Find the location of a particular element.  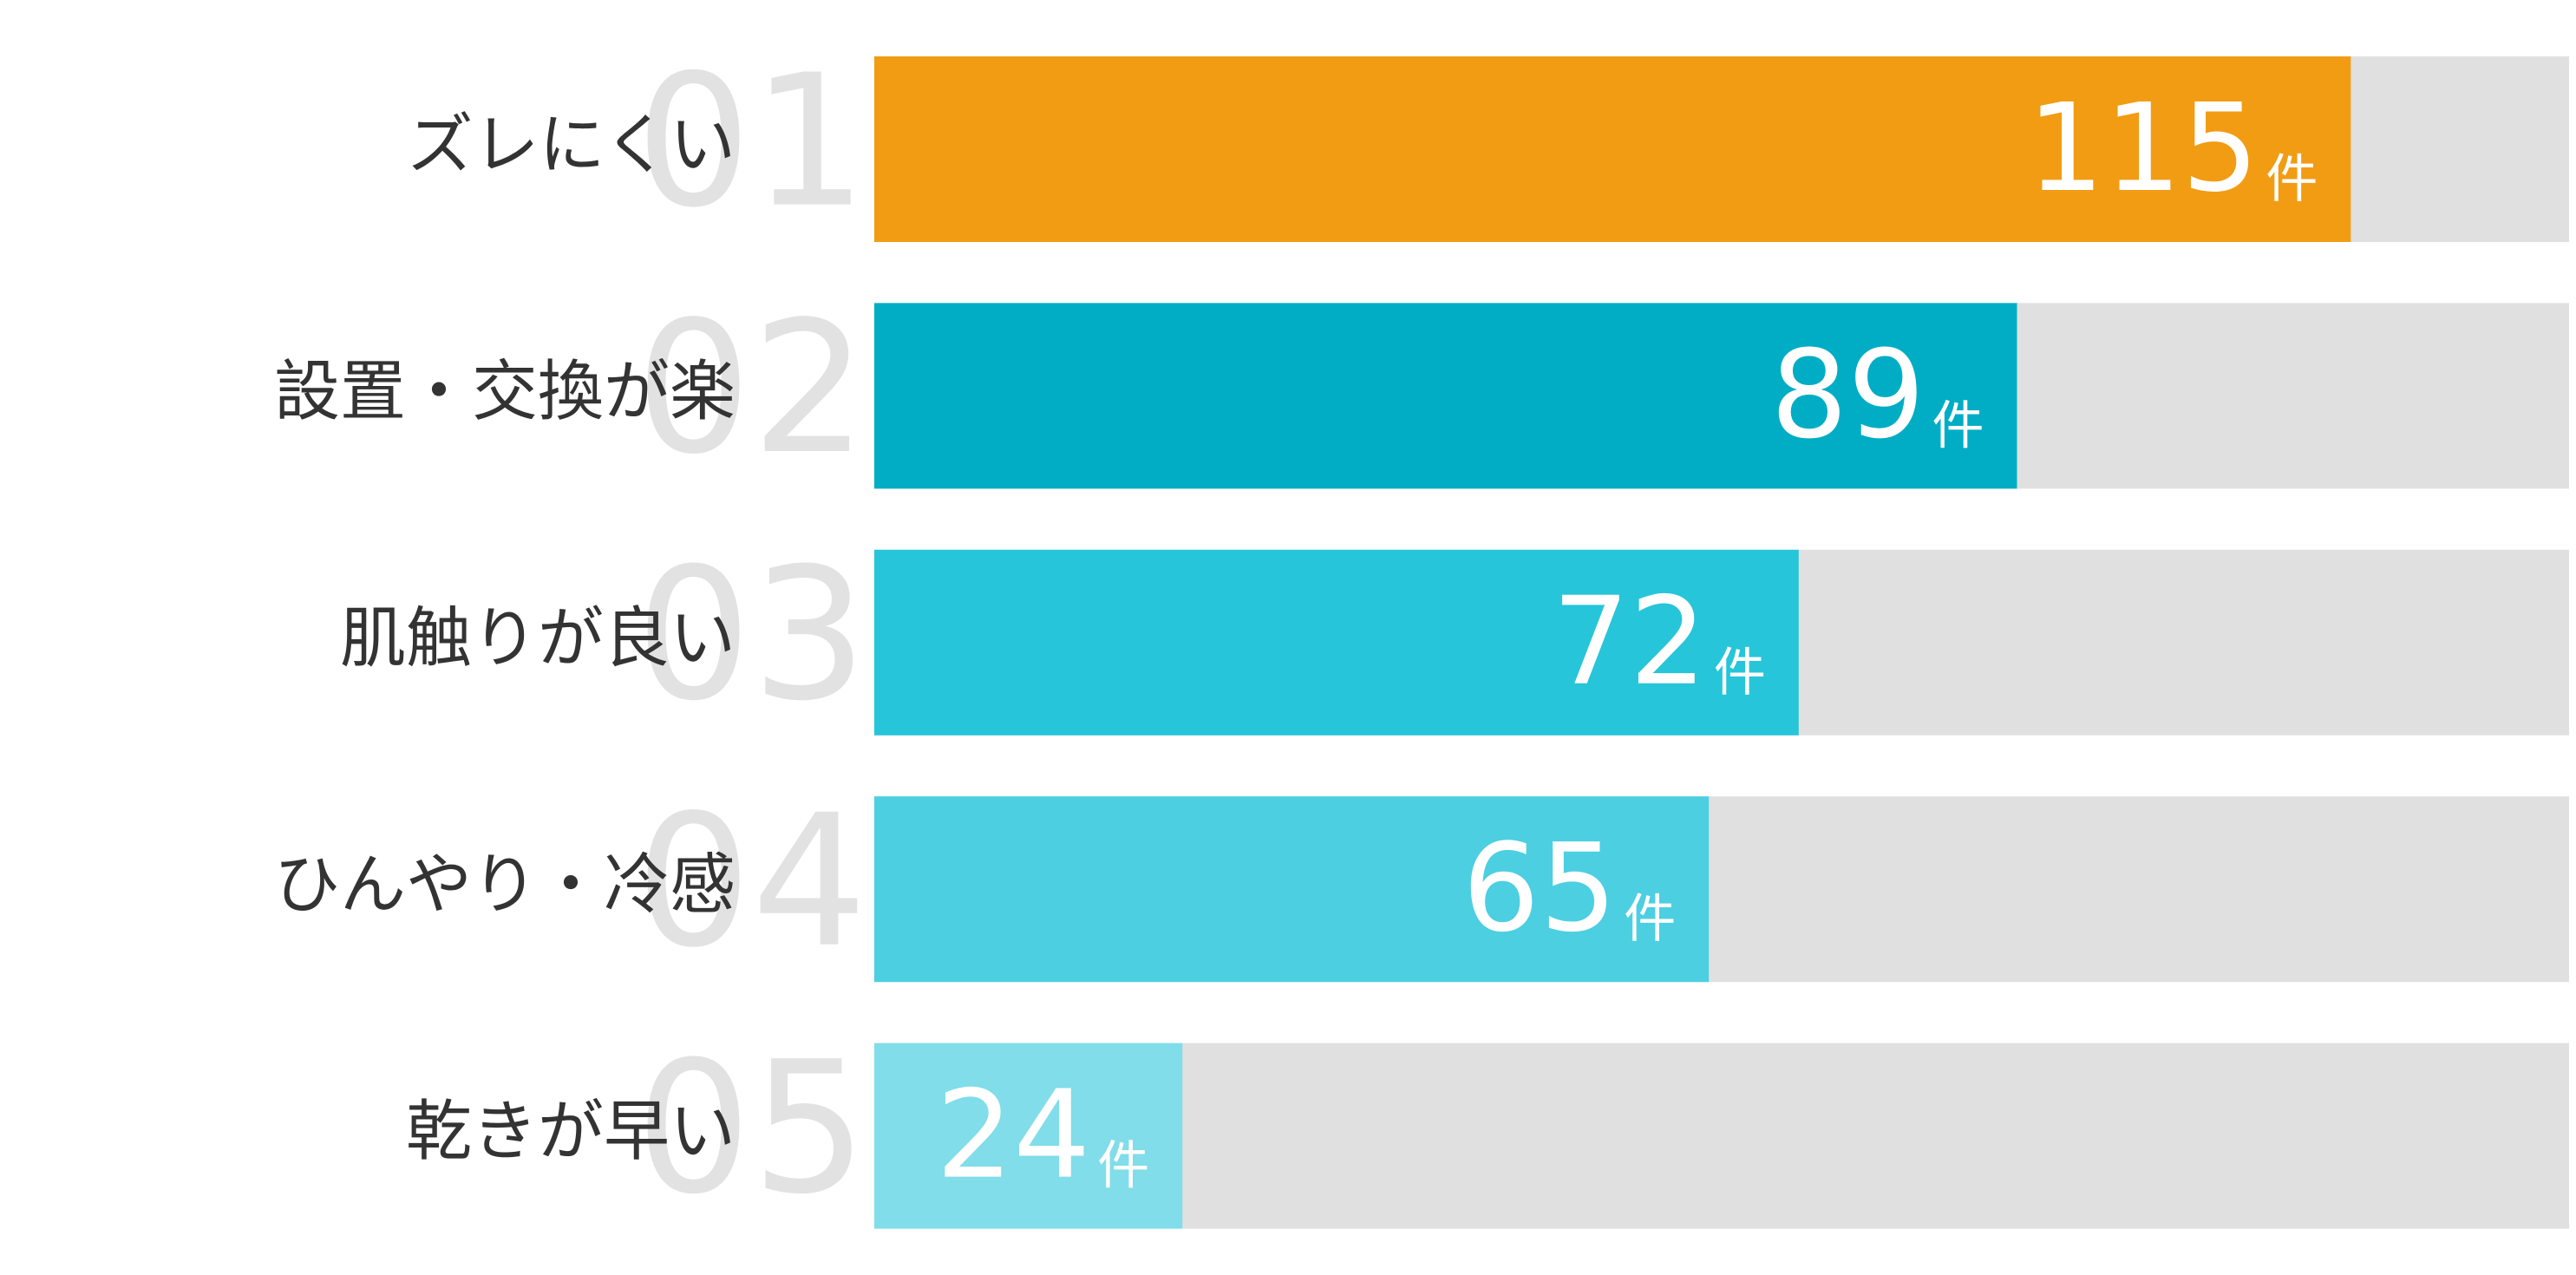

value-number: 115 is located at coordinates (2143, 148).